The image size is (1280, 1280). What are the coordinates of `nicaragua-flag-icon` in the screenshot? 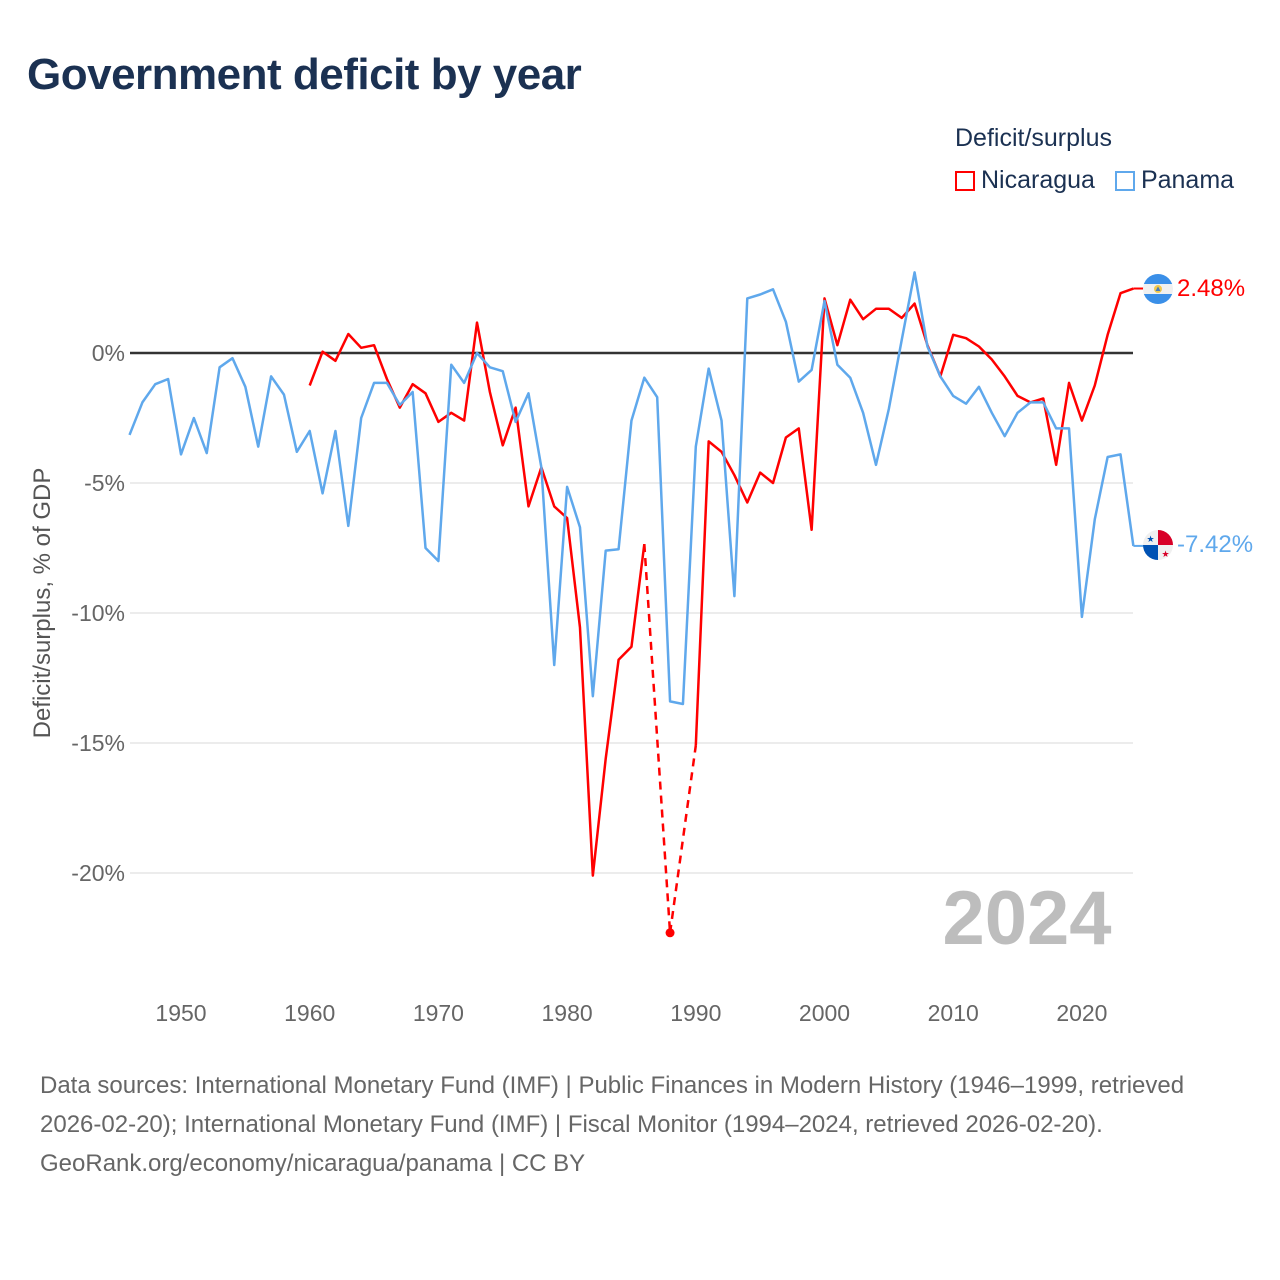 It's located at (1158, 289).